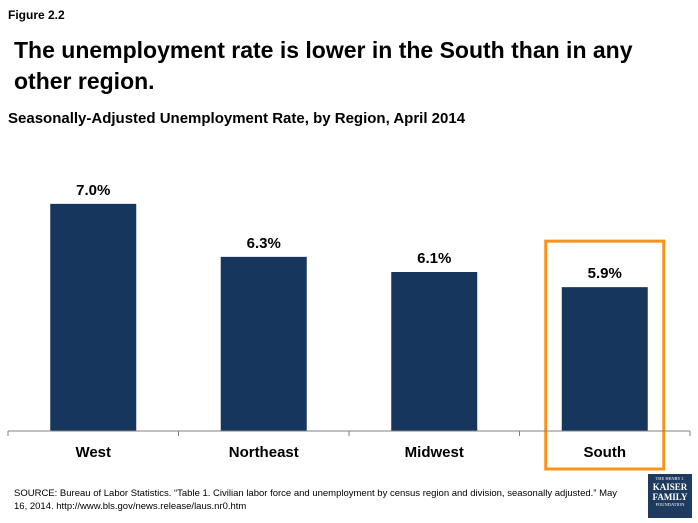  I want to click on kaiser-logo: THE HENRY J. KAISER FAMILY FOUNDATION, so click(670, 496).